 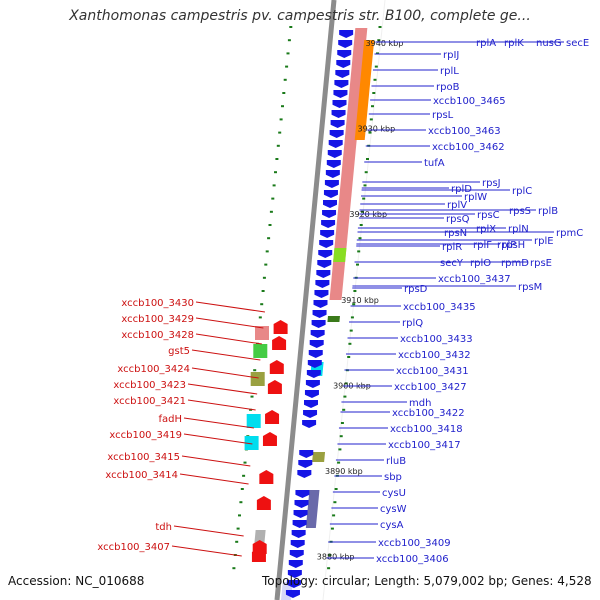 What do you see at coordinates (76, 581) in the screenshot?
I see `accession-text: Accession: NC_010688` at bounding box center [76, 581].